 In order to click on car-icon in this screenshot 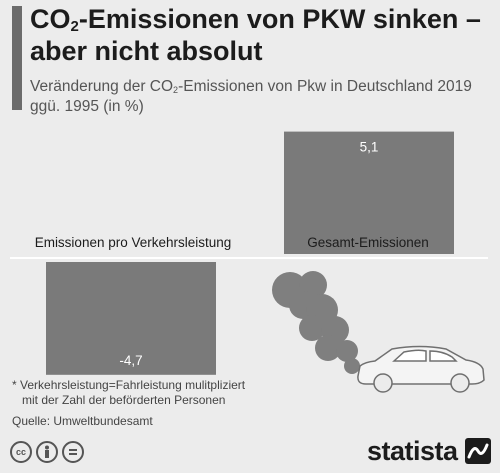, I will do `click(421, 369)`.